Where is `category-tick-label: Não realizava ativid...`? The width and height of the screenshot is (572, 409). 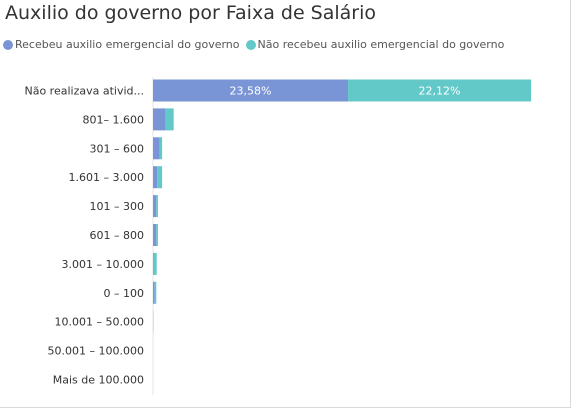
category-tick-label: Não realizava ativid... is located at coordinates (84, 91).